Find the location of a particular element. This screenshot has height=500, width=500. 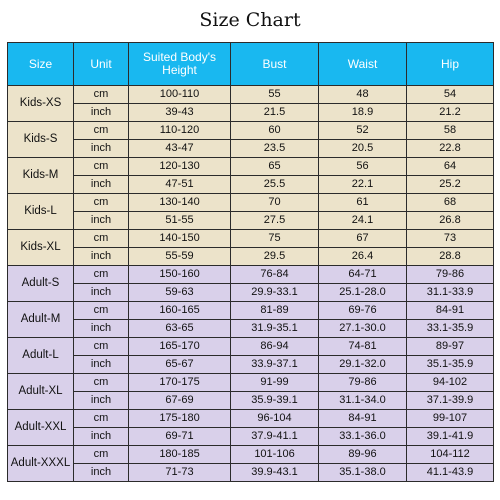

waist-cell: 69-76 is located at coordinates (362, 310).